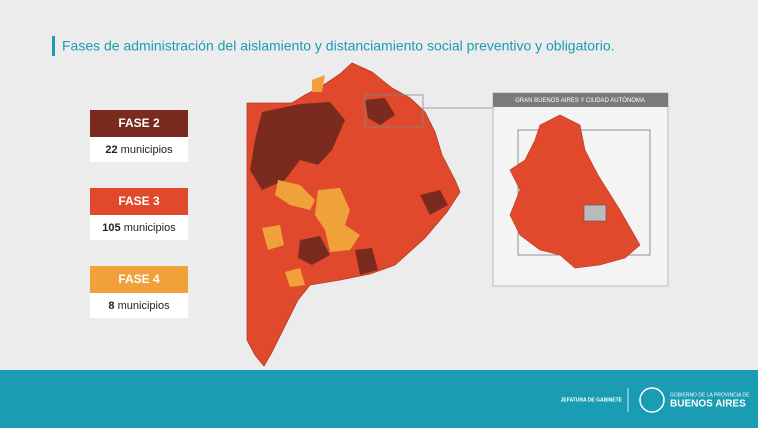 The image size is (758, 433). What do you see at coordinates (111, 306) in the screenshot?
I see `phase-count: 8` at bounding box center [111, 306].